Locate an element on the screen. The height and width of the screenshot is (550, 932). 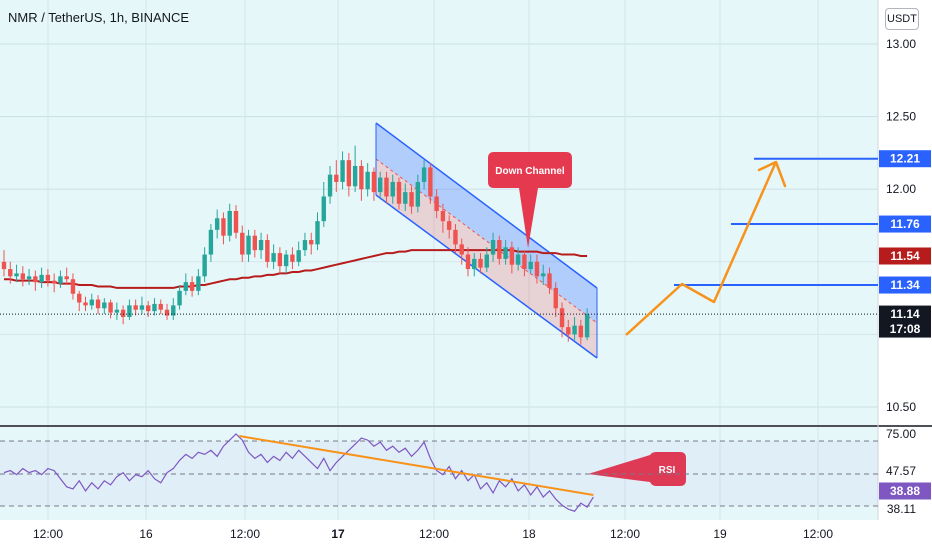
rsi-tick-label: 75.00 is located at coordinates (901, 434).